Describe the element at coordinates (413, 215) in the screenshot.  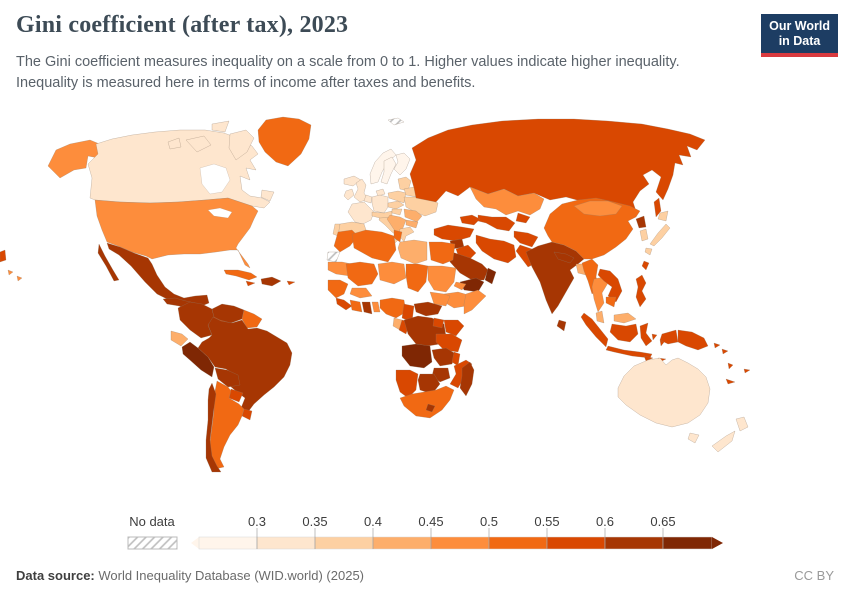
I see `country-romania` at that location.